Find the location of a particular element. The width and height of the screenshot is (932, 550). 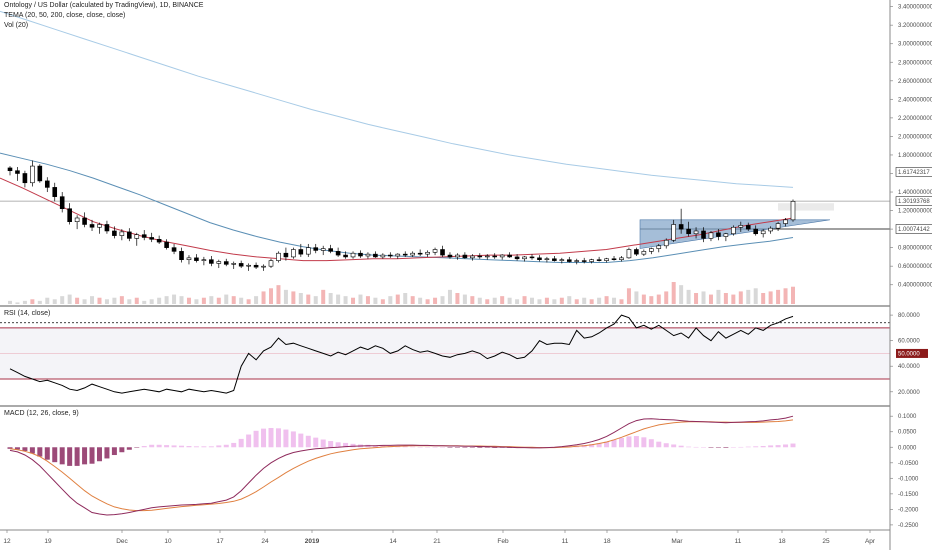

price-tick-label: 1.800000000 is located at coordinates (915, 156).